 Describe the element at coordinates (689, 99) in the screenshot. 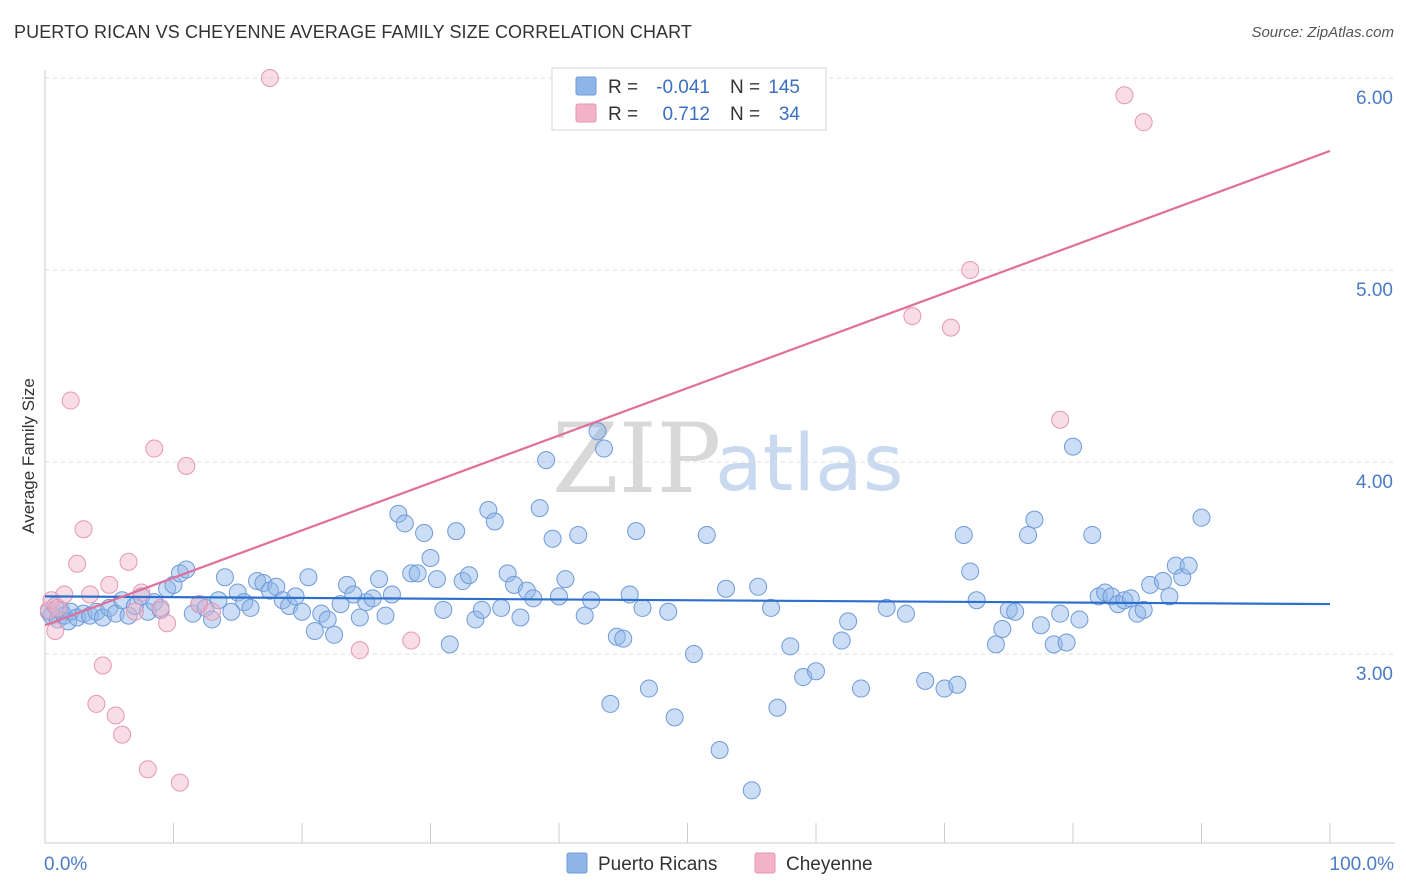

I see `correlation-legend: R = -0.041 N = 145 R = 0.712 N = 34` at that location.